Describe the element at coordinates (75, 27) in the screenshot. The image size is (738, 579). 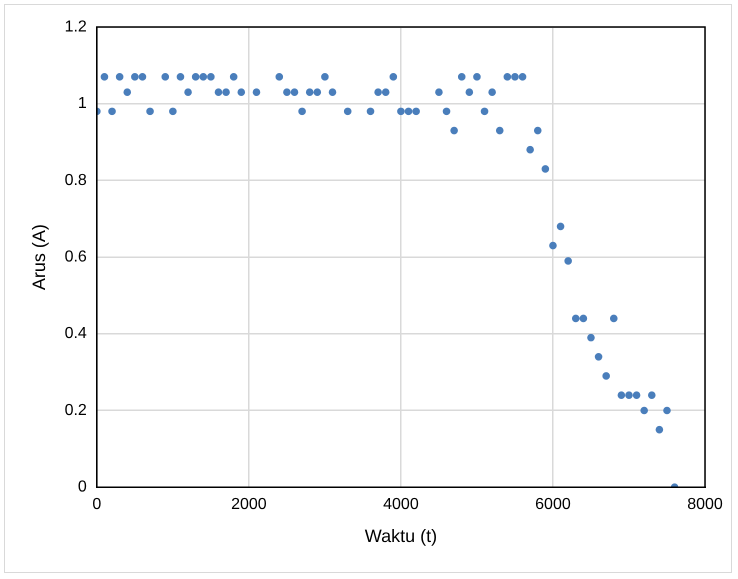
I see `y-tick-label: 1.2` at that location.